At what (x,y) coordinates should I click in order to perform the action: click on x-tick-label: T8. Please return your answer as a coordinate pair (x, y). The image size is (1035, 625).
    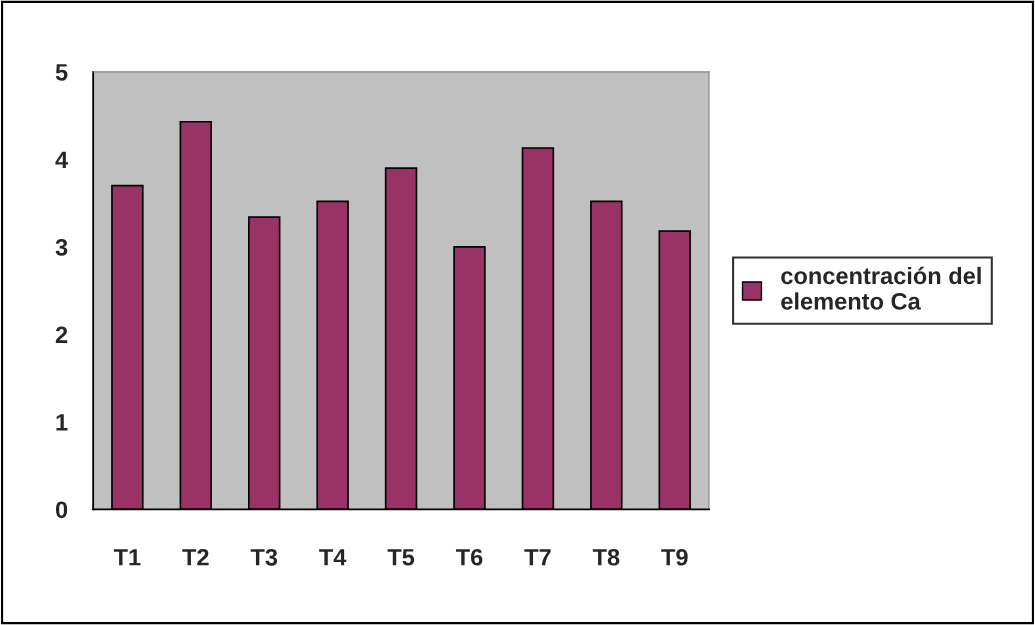
    Looking at the image, I should click on (606, 557).